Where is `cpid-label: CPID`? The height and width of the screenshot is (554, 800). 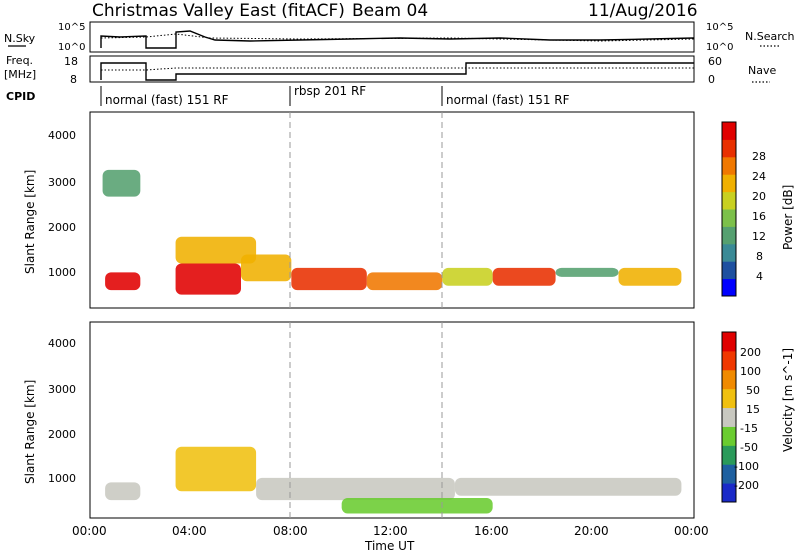
cpid-label: CPID is located at coordinates (20, 96).